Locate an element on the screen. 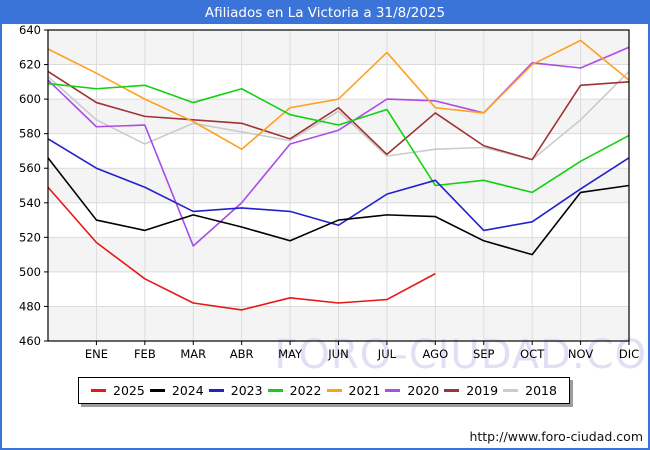 This screenshot has width=650, height=450. y-axis-label: 520 is located at coordinates (30, 237).